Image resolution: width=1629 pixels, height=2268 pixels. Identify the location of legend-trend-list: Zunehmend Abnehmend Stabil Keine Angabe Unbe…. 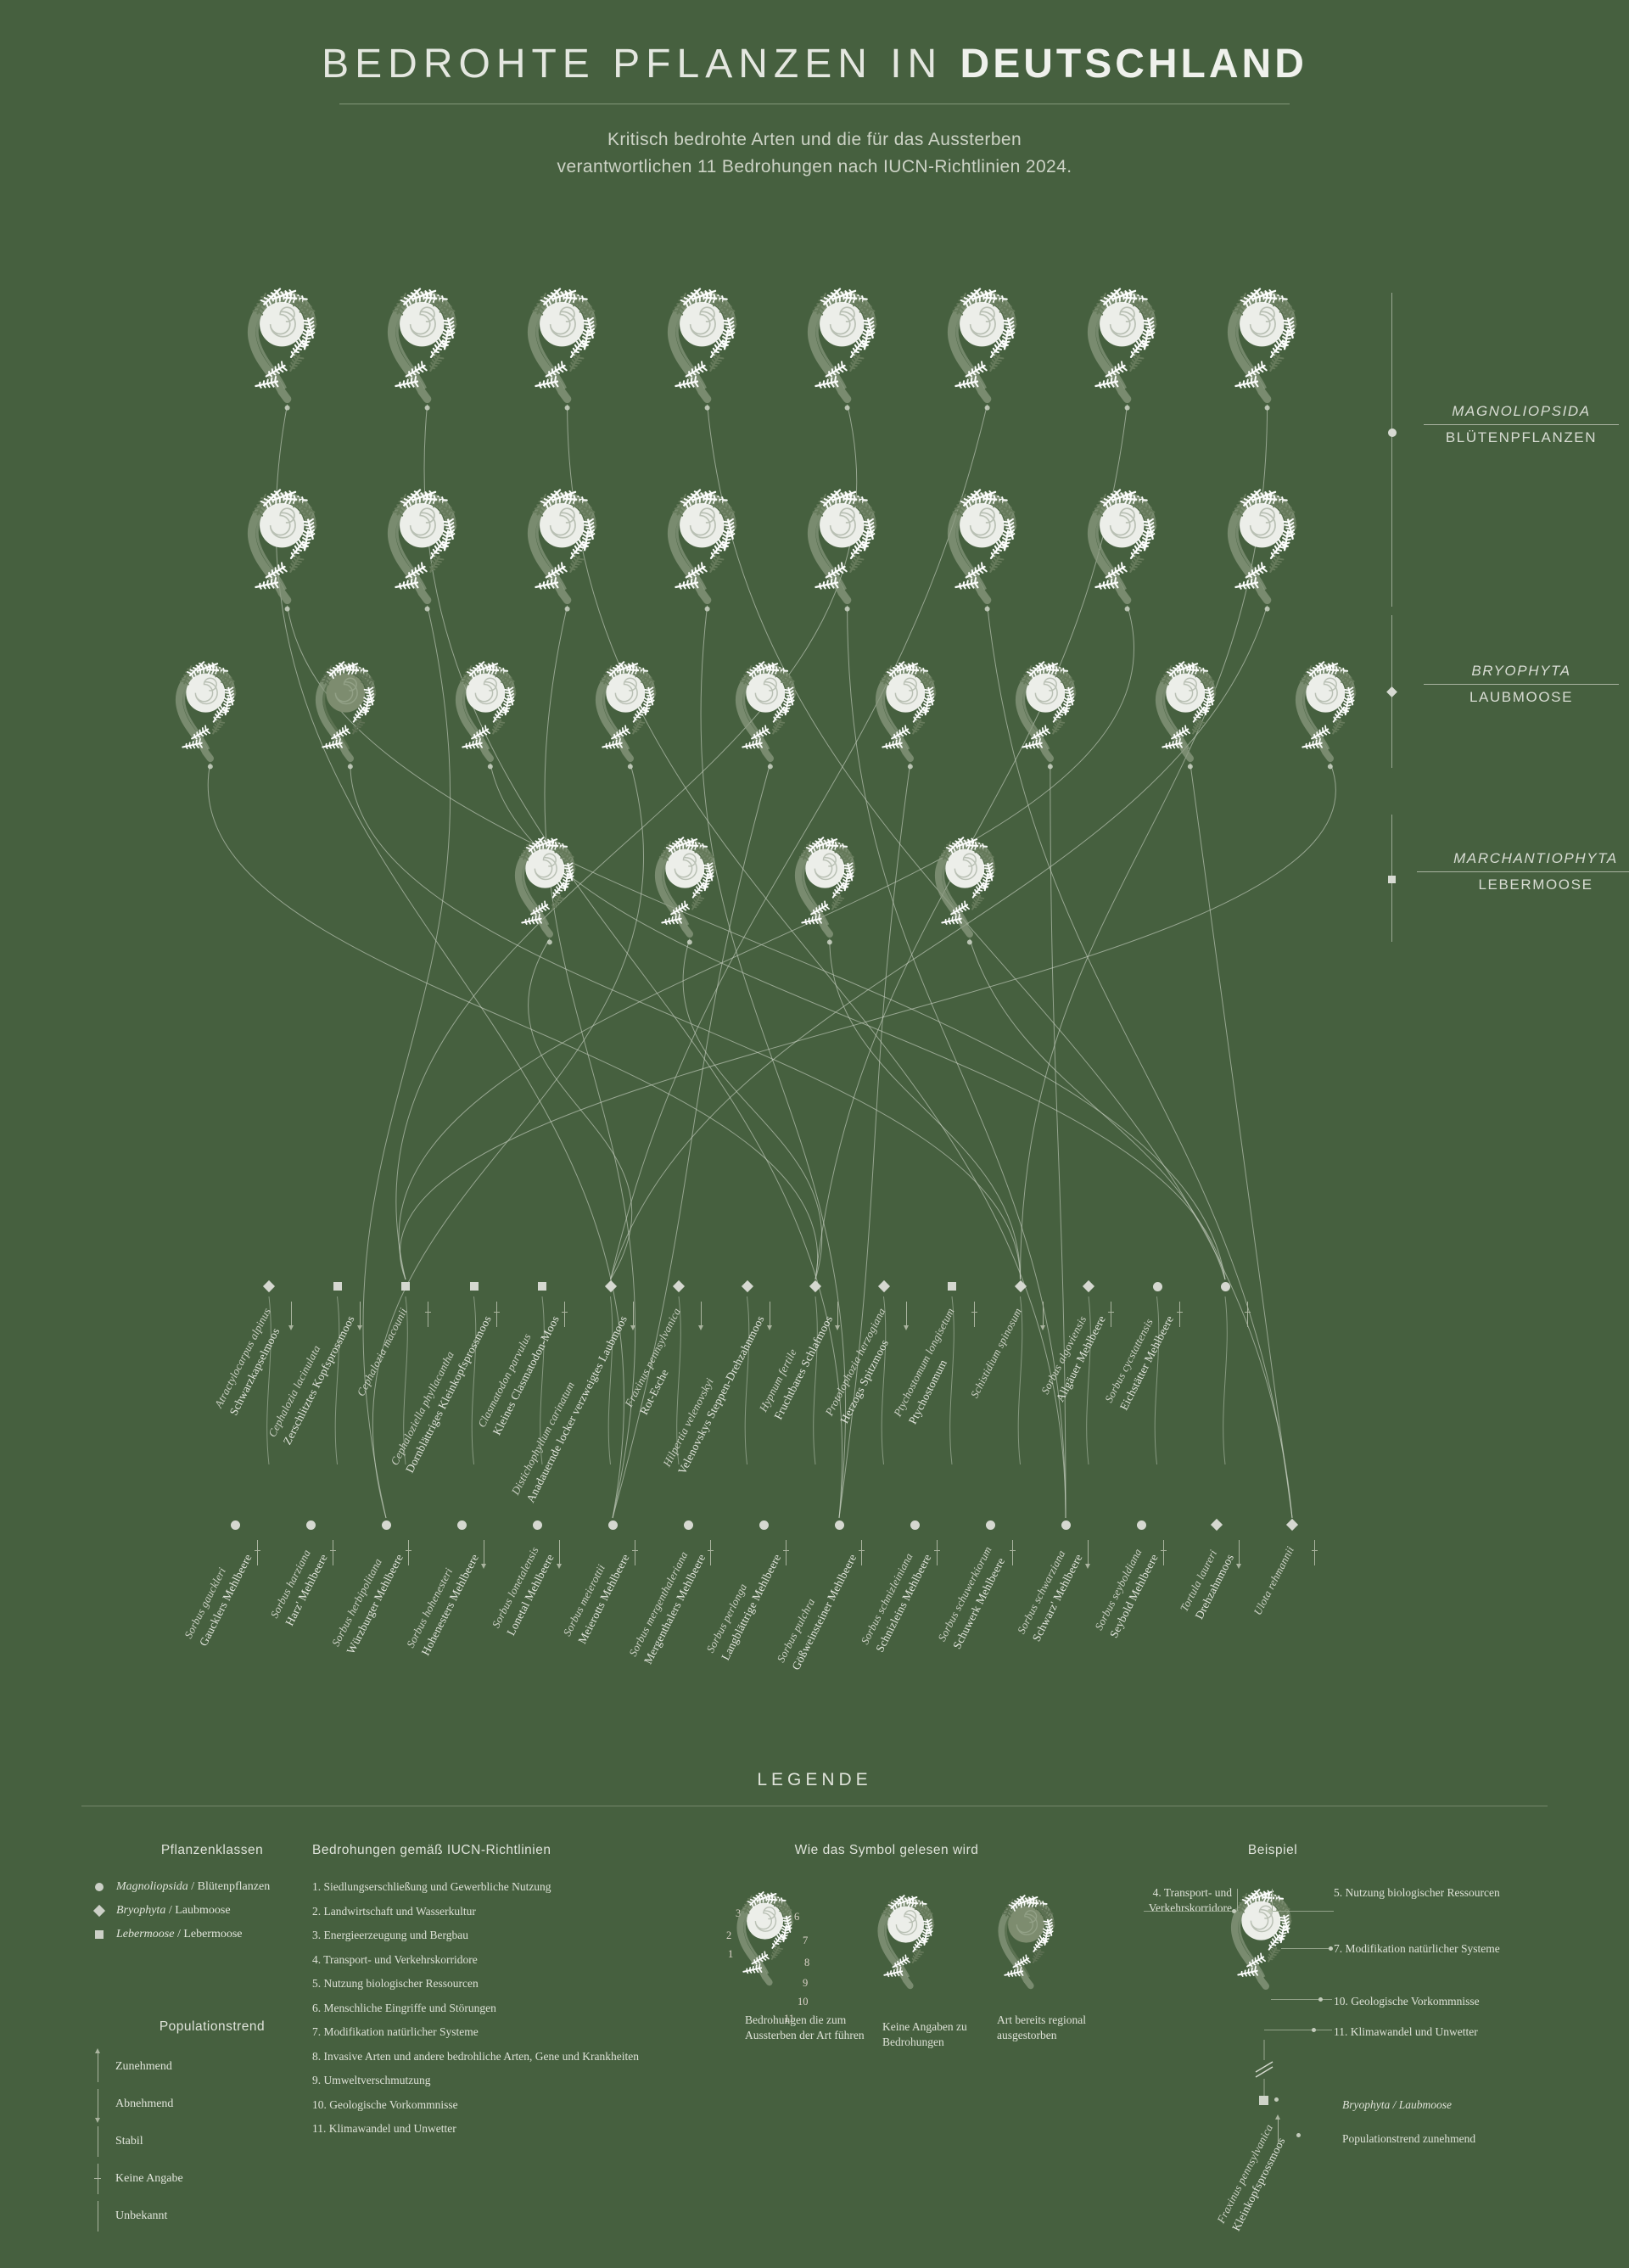
(212, 2141).